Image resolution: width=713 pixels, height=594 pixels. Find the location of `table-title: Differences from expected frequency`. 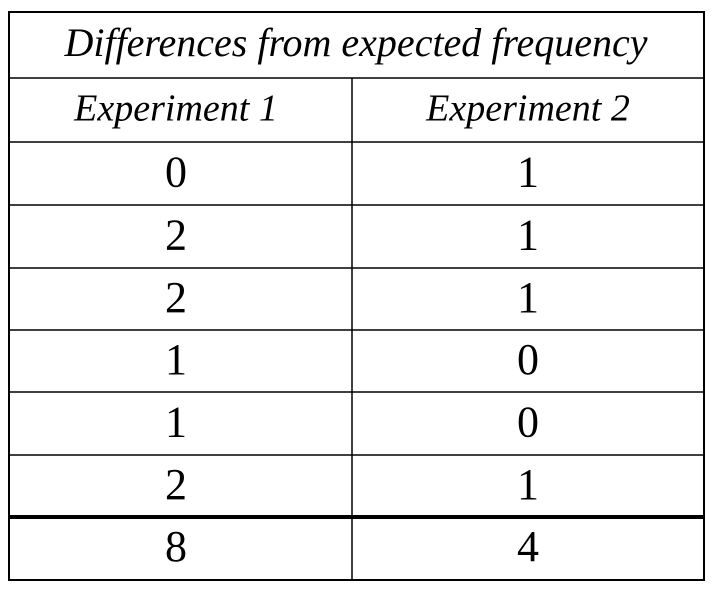

table-title: Differences from expected frequency is located at coordinates (355, 42).